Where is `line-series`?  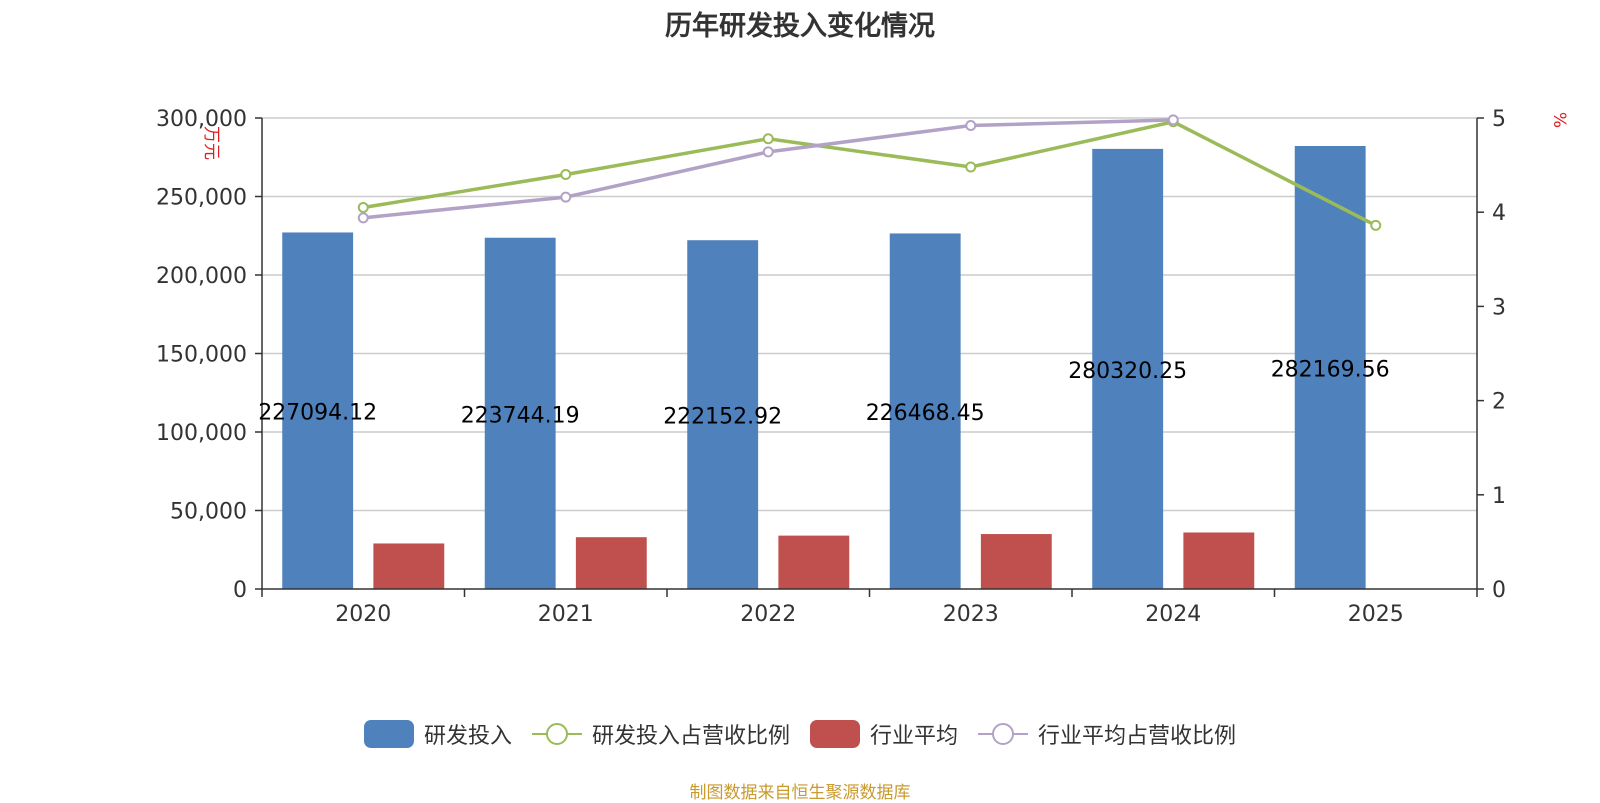 line-series is located at coordinates (869, 172).